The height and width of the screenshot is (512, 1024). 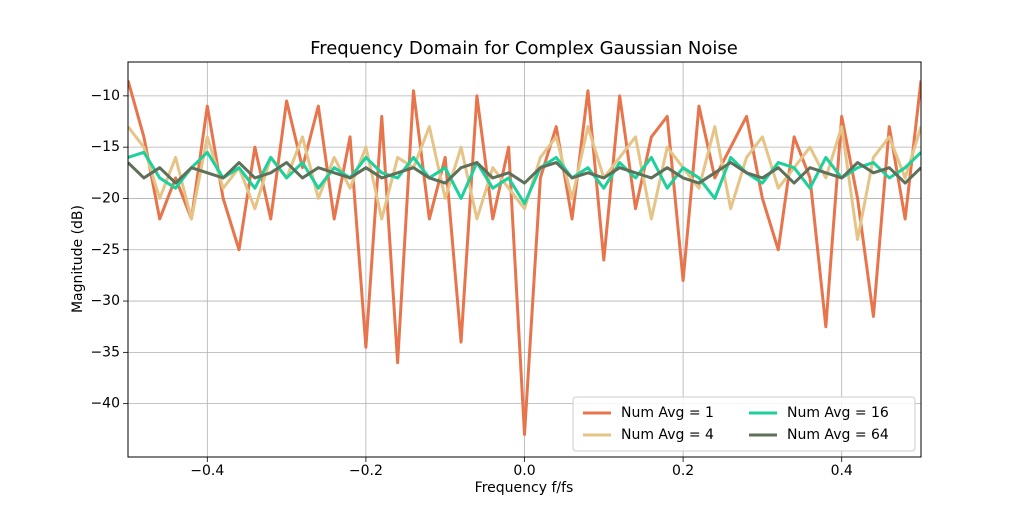 I want to click on x-tick-label: −0.4, so click(x=207, y=471).